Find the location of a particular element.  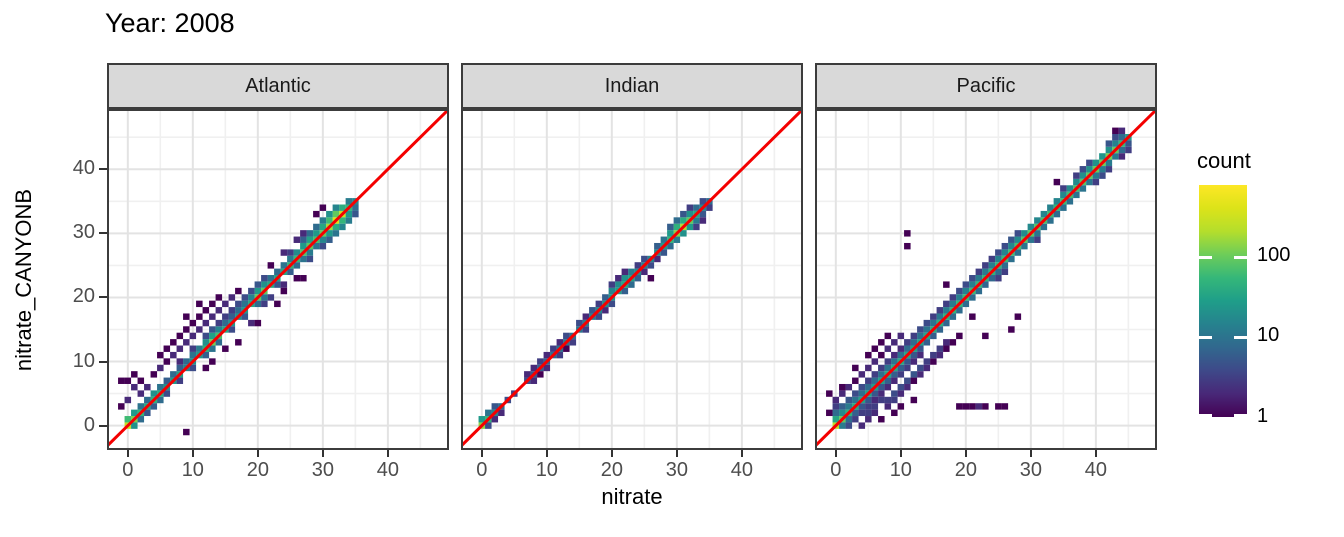

facet-strip-label: Pacific is located at coordinates (986, 85).